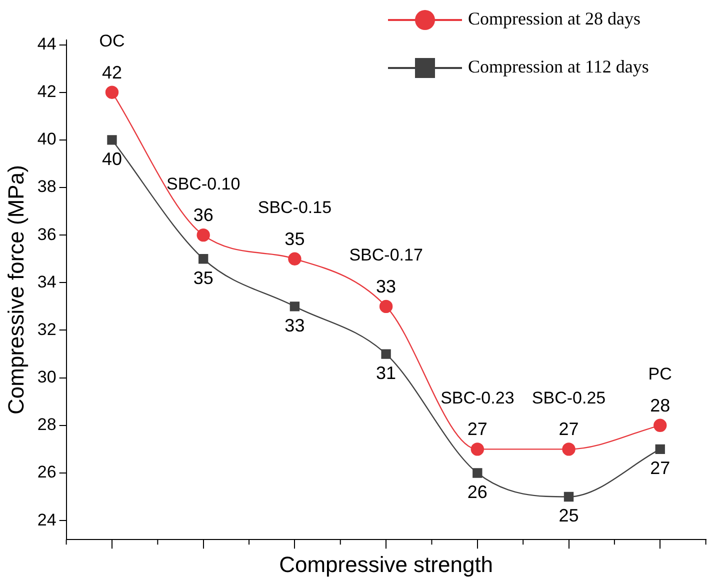 The height and width of the screenshot is (583, 713). Describe the element at coordinates (554, 18) in the screenshot. I see `legend-label: Compression at 28 days` at that location.